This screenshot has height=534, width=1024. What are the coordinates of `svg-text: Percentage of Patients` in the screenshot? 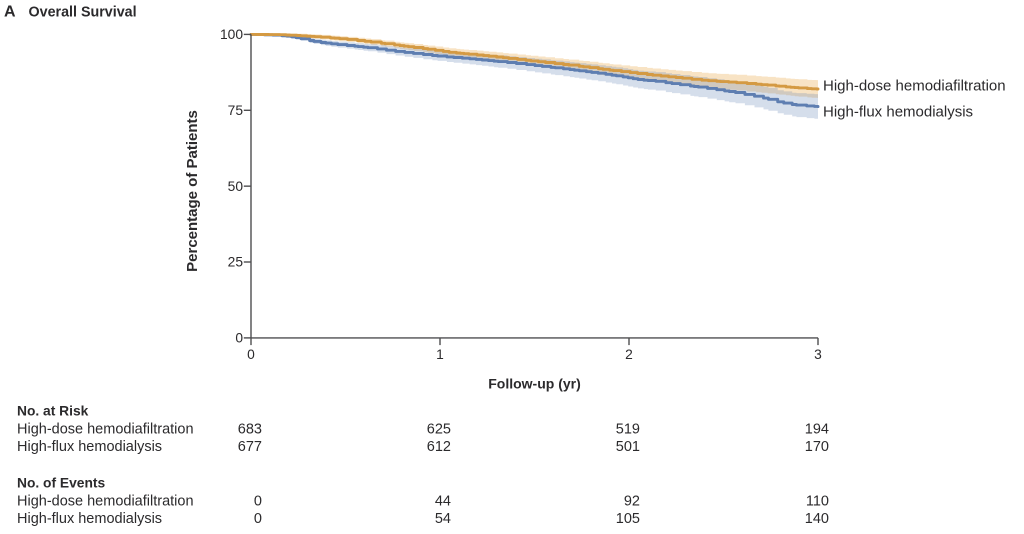 It's located at (192, 191).